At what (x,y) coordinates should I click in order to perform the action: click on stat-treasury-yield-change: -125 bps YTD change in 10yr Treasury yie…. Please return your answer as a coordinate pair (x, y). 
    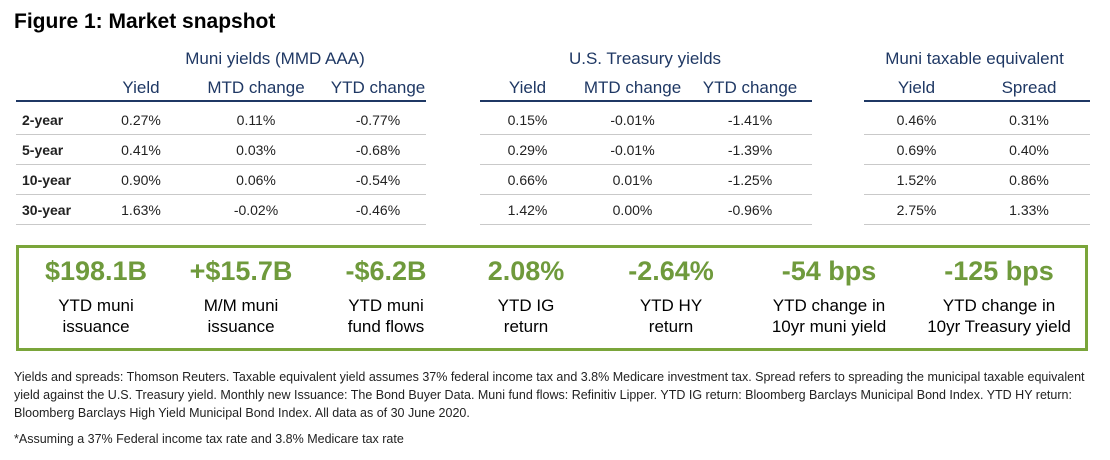
    Looking at the image, I should click on (999, 296).